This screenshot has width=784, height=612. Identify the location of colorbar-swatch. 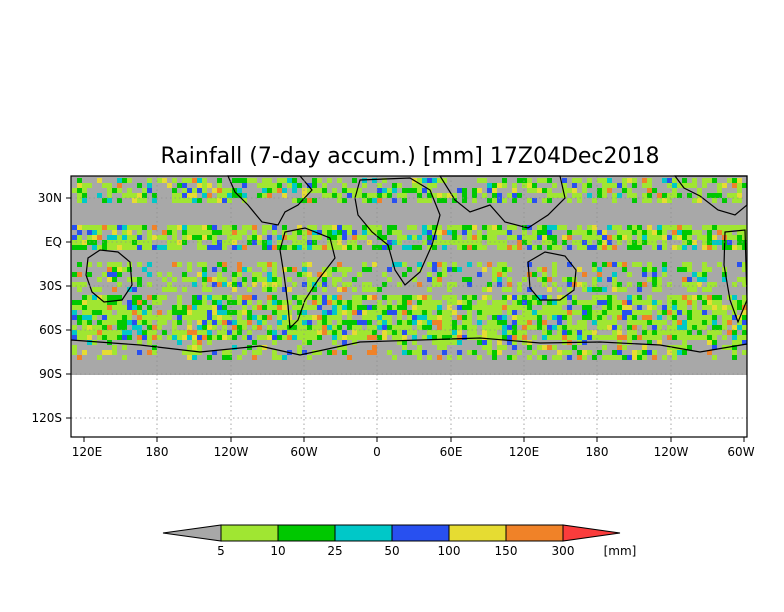
(249, 533).